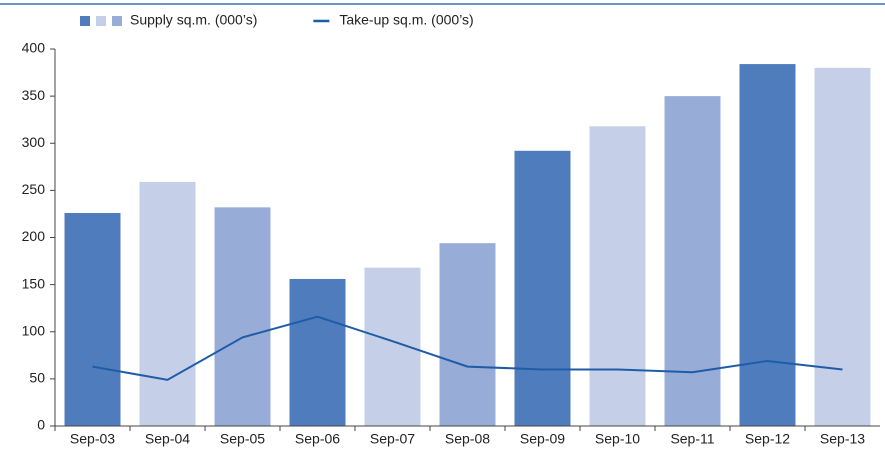 The image size is (885, 450). What do you see at coordinates (92, 439) in the screenshot?
I see `x-tick-label: Sep-03` at bounding box center [92, 439].